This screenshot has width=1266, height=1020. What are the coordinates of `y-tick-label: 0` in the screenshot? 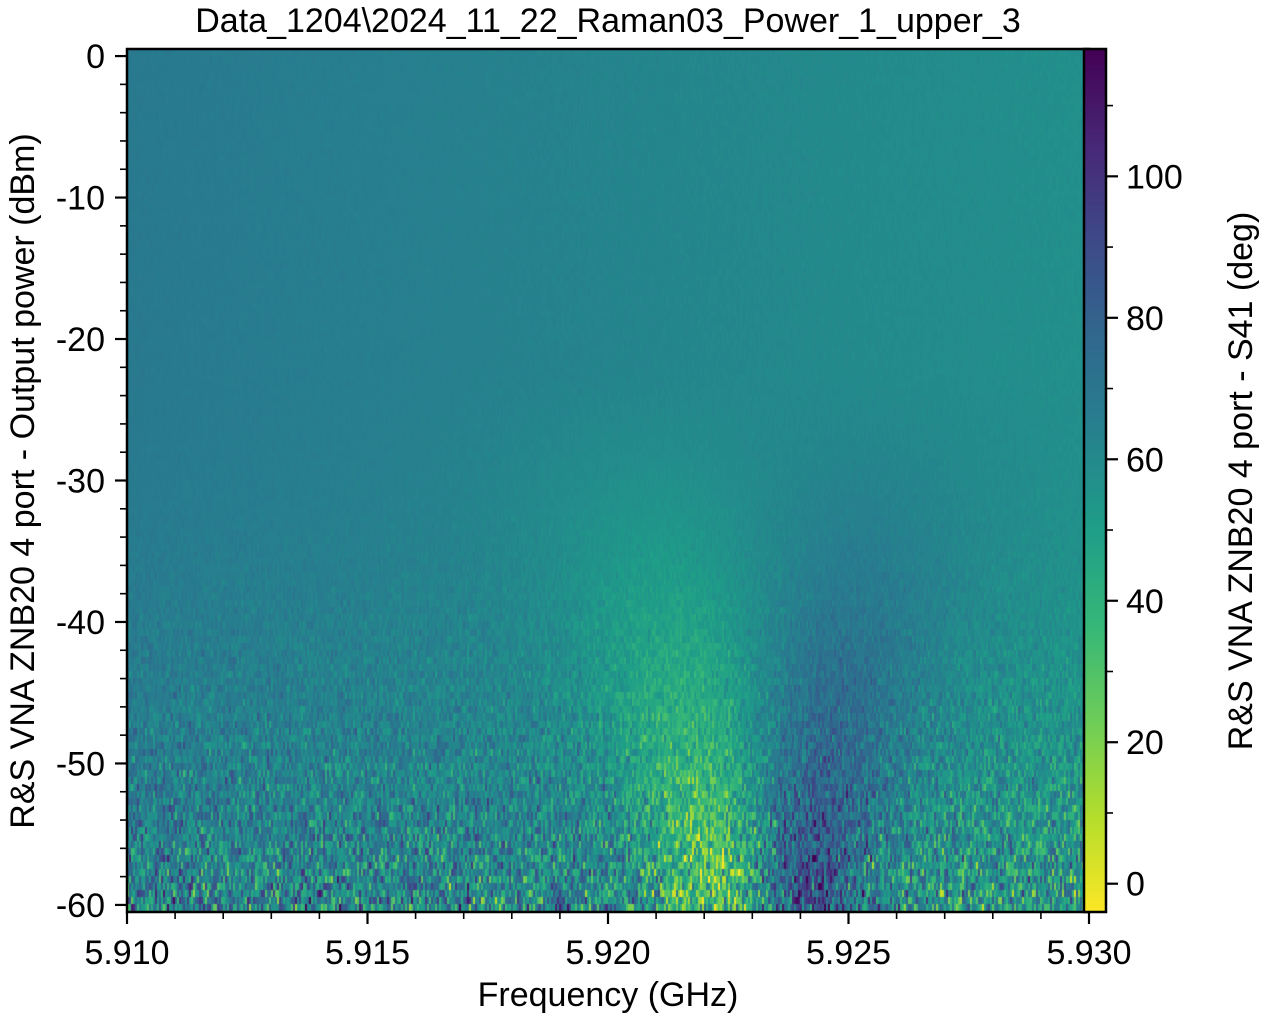 It's located at (95, 57).